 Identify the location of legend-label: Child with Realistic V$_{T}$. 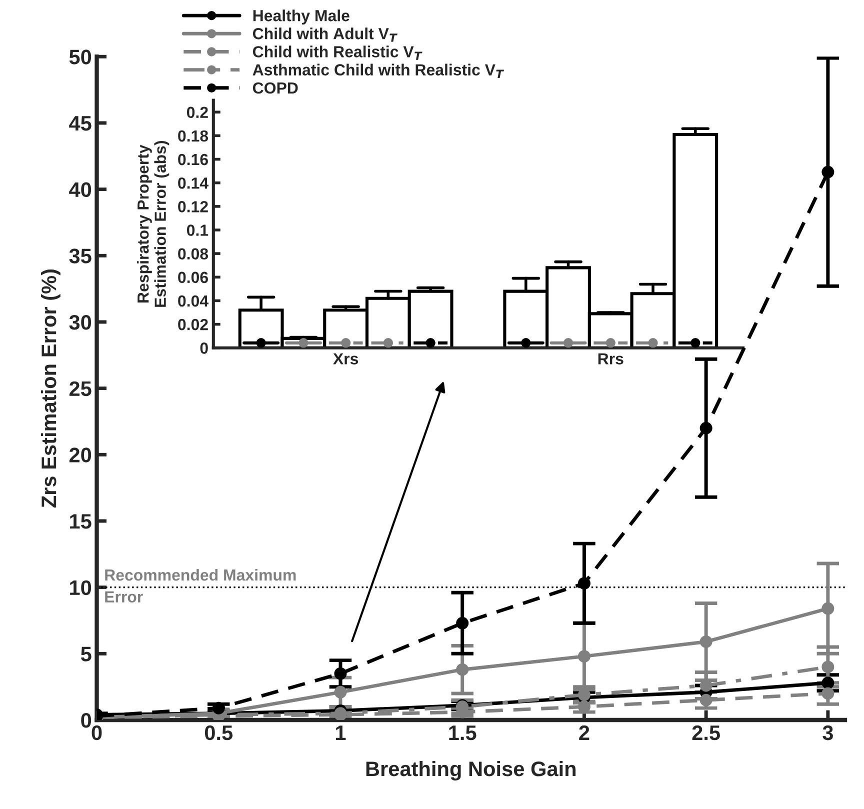
(337, 53).